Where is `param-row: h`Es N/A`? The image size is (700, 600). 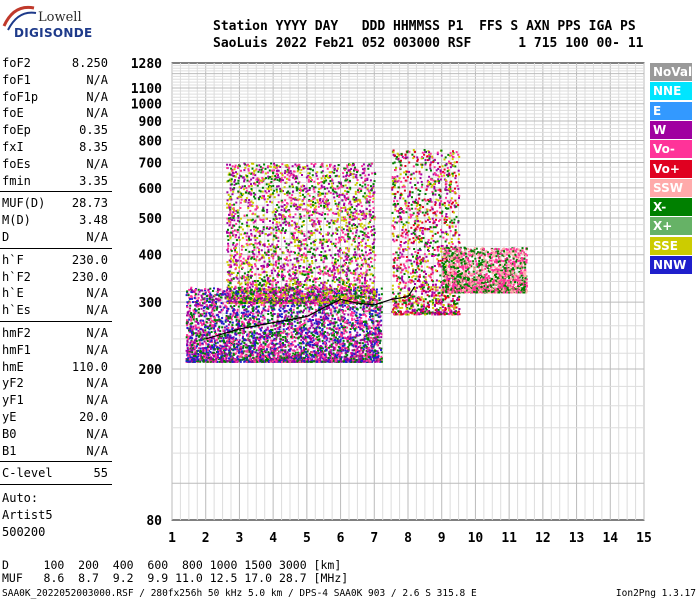 param-row: h`Es N/A is located at coordinates (56, 311).